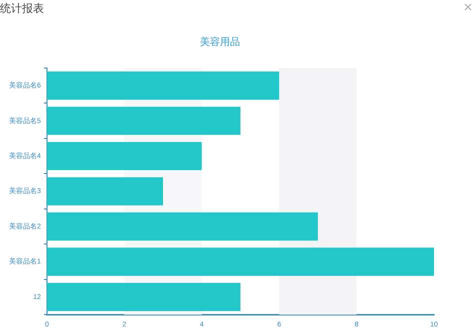 This screenshot has width=474, height=336. What do you see at coordinates (22, 8) in the screenshot?
I see `text: 统计报表` at bounding box center [22, 8].